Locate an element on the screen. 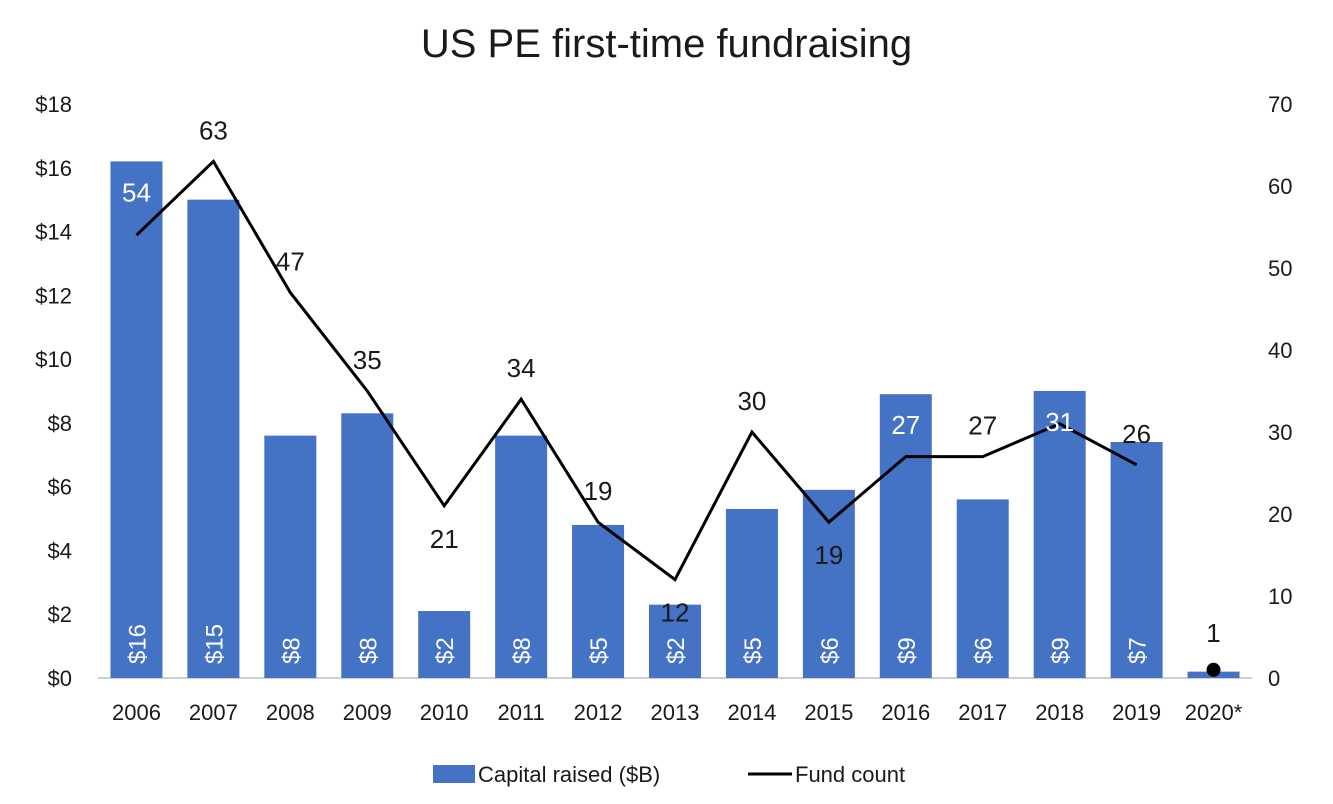 This screenshot has height=804, width=1333. y-right-tick-label: 30 is located at coordinates (1280, 432).